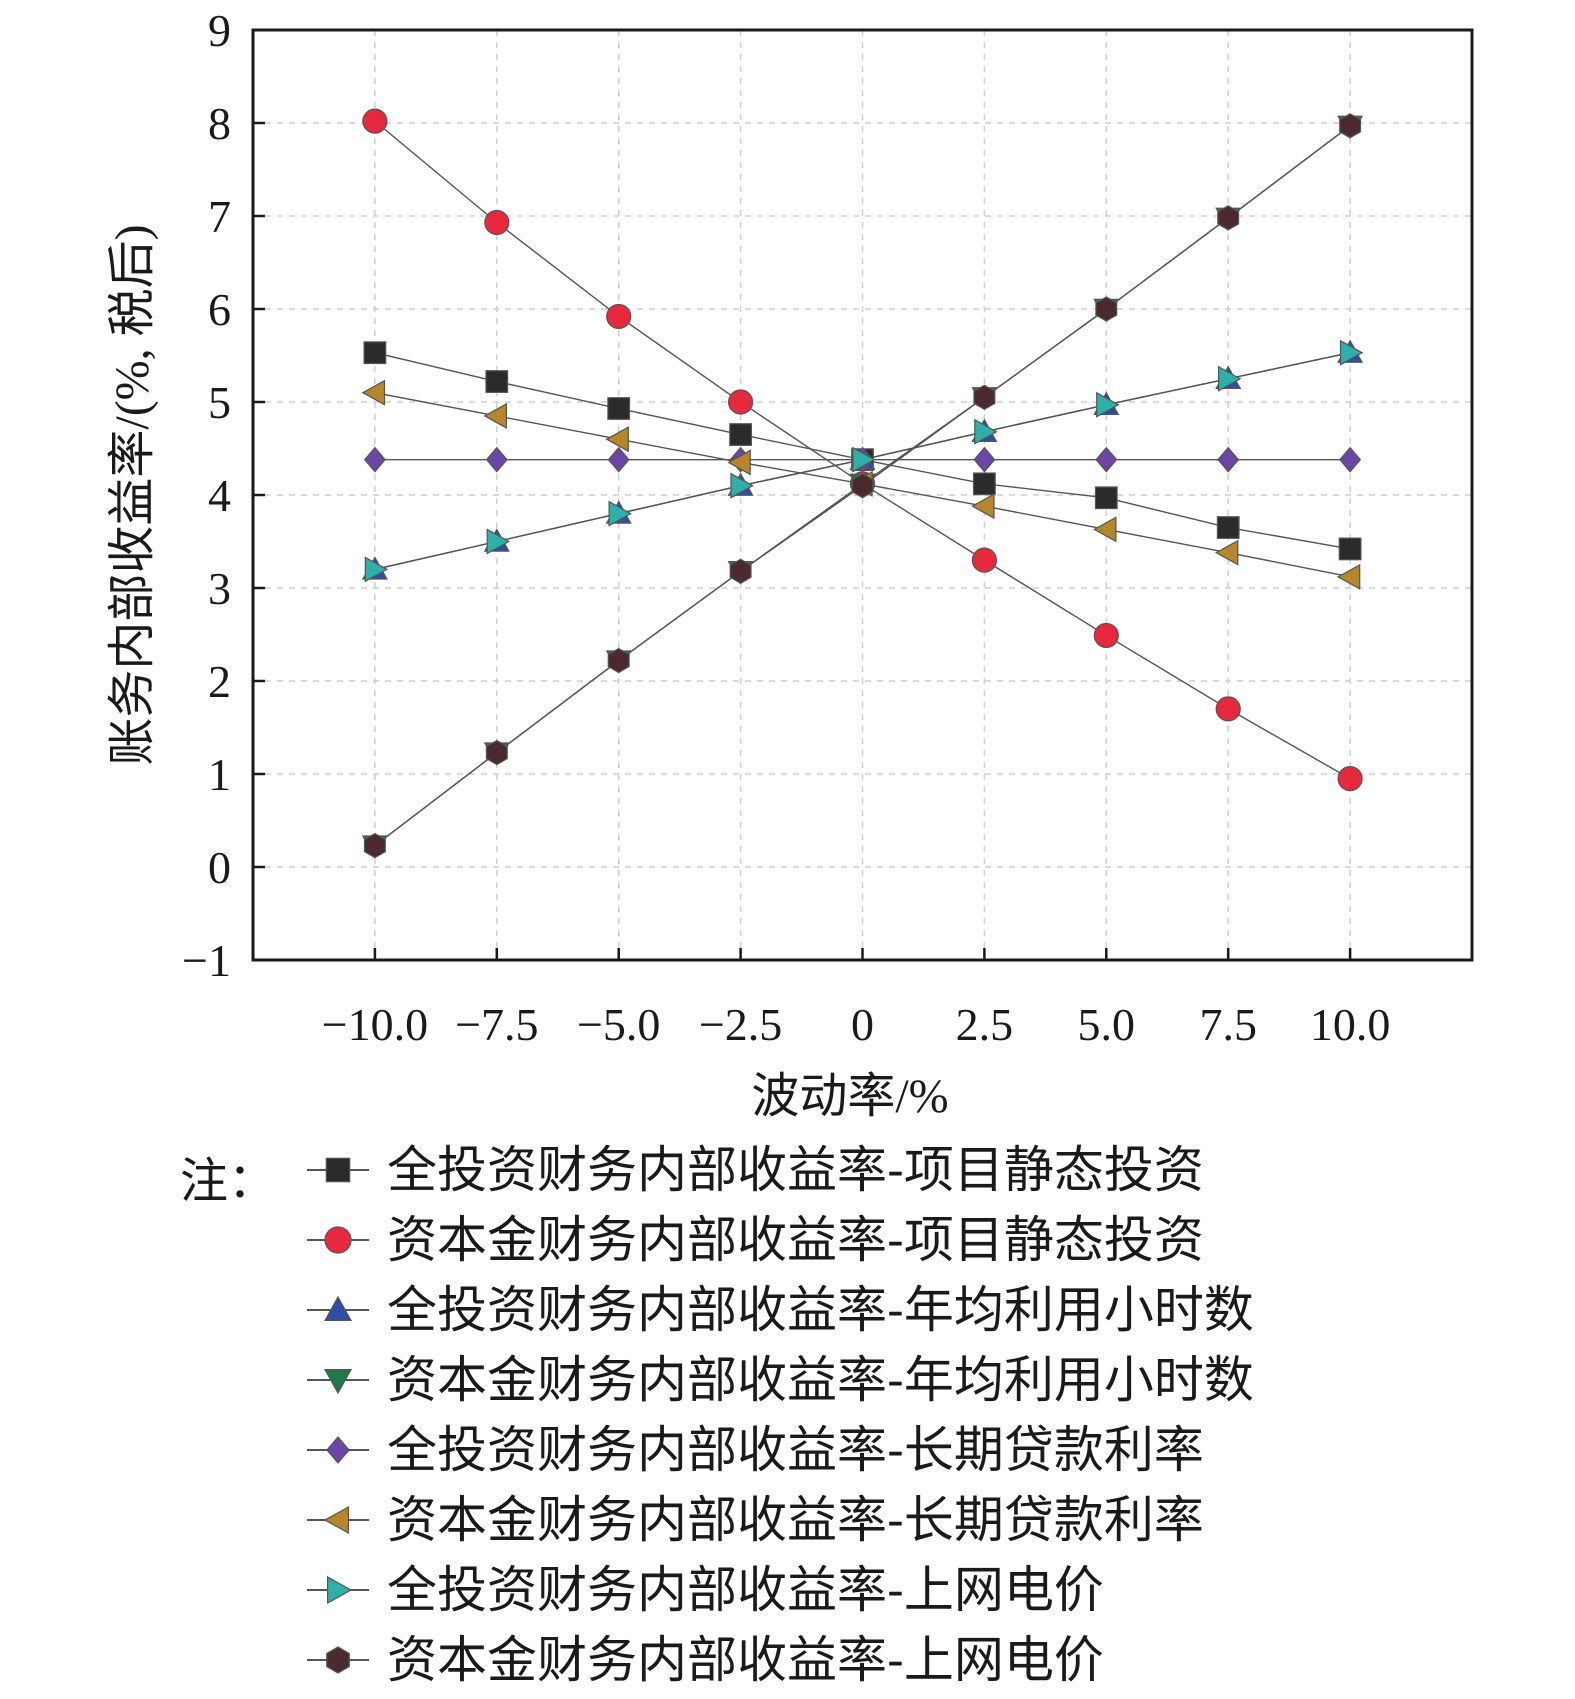 Image resolution: width=1575 pixels, height=1699 pixels. What do you see at coordinates (219, 30) in the screenshot?
I see `y-tick-label: 9` at bounding box center [219, 30].